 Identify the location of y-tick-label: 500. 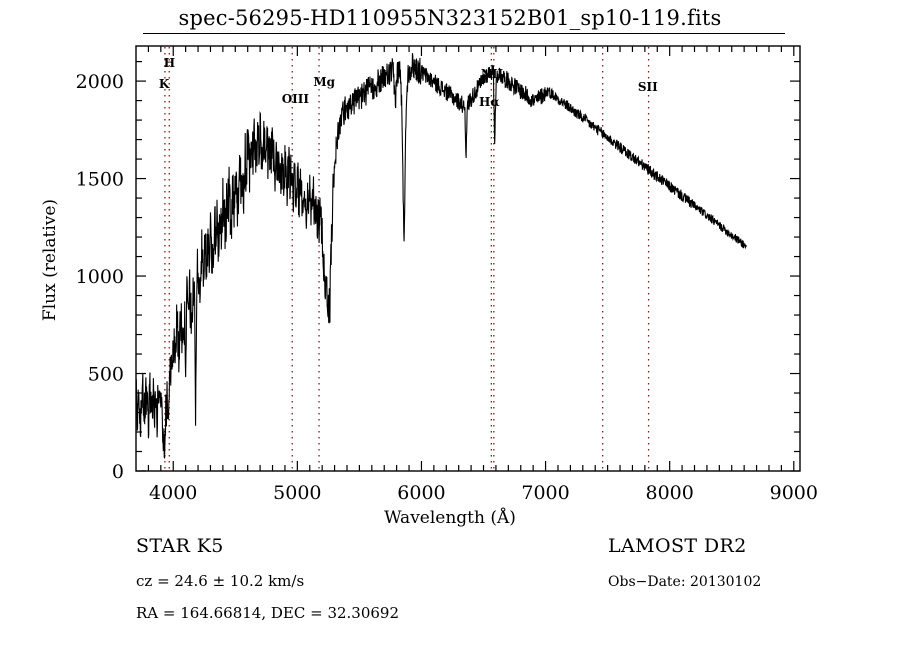
(106, 375).